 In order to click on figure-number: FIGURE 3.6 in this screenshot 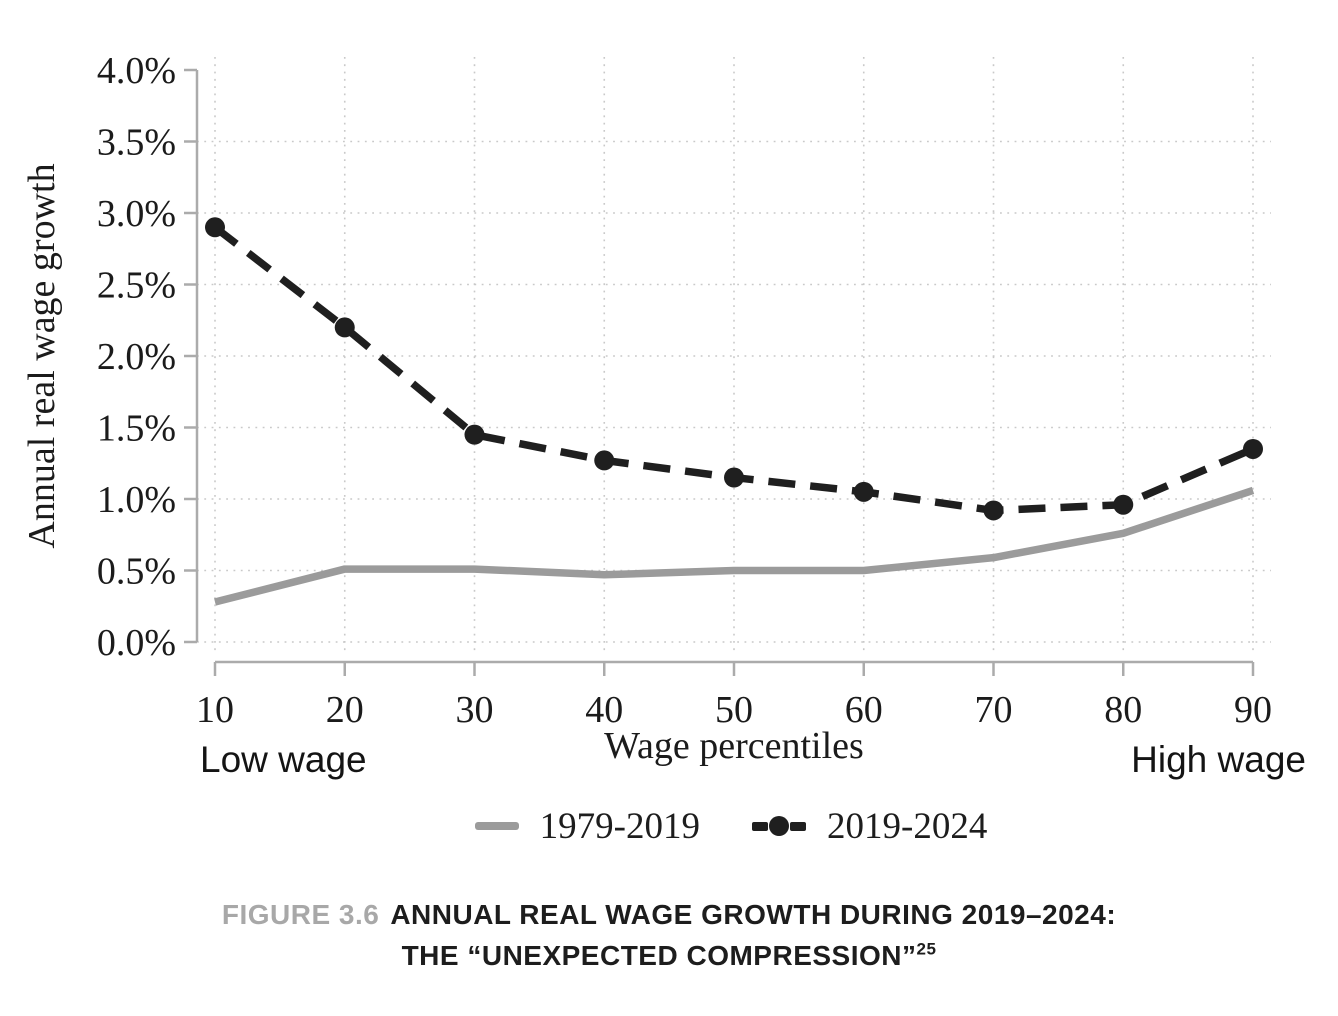, I will do `click(300, 914)`.